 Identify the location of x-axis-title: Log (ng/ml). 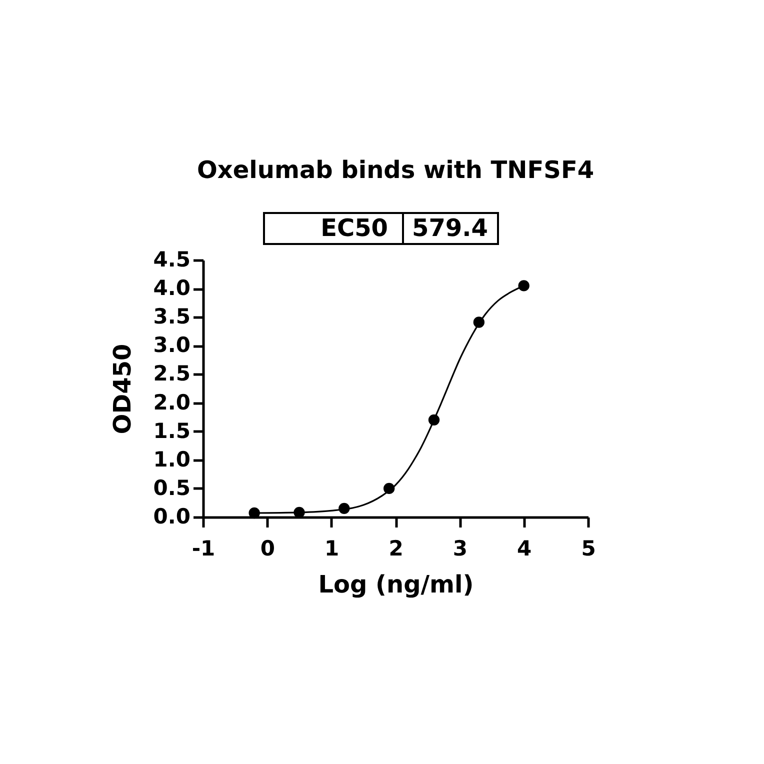
(396, 584).